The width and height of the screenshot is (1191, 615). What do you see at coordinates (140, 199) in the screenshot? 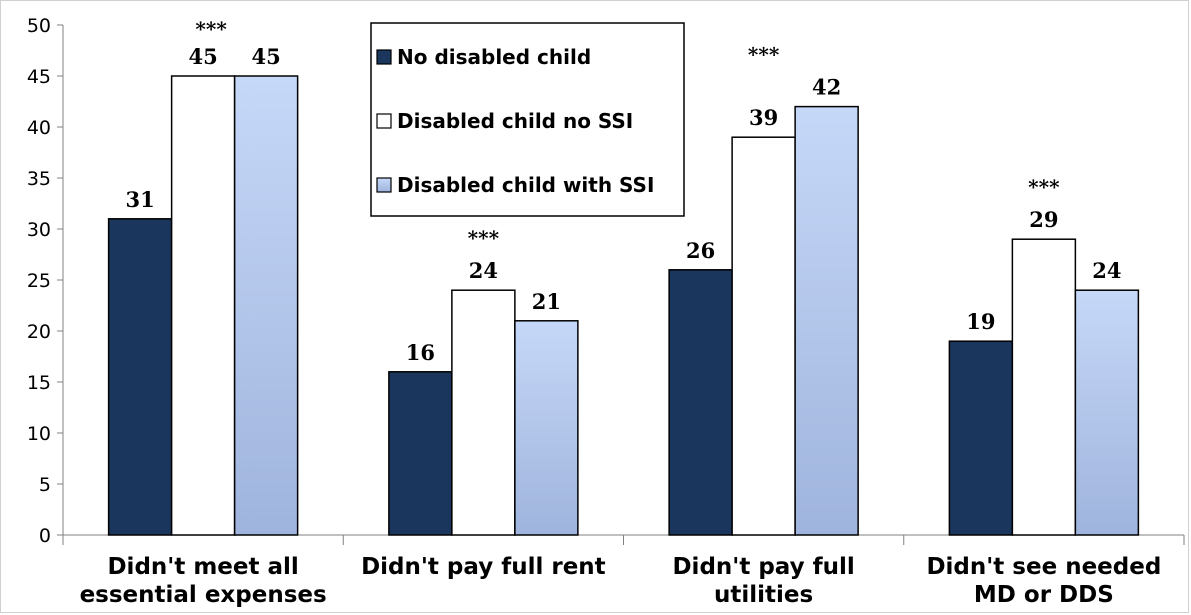
I see `data-label: 31` at bounding box center [140, 199].